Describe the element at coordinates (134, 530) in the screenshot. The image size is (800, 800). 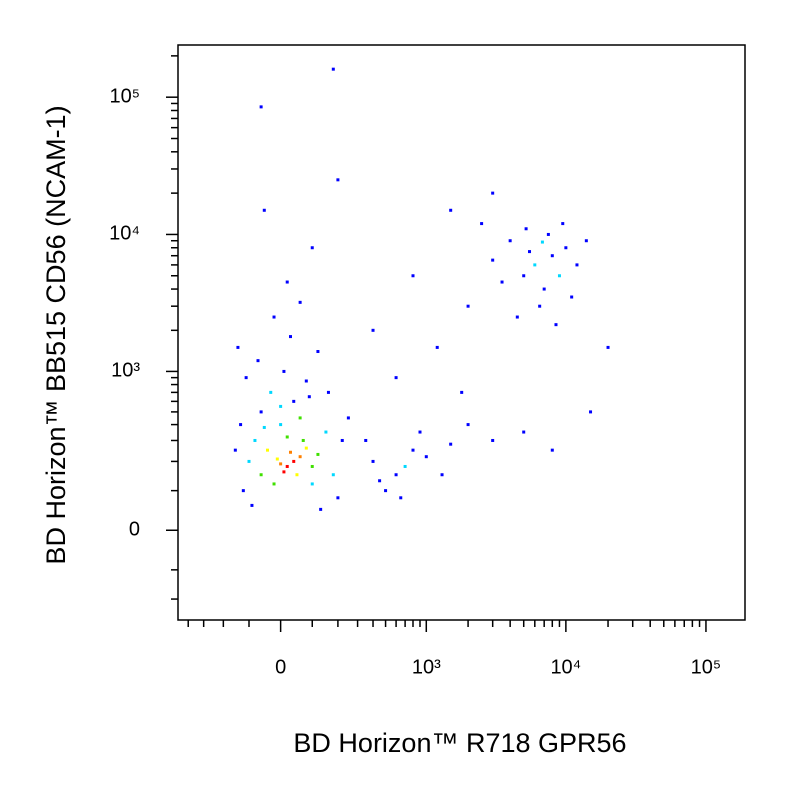
I see `y-tick-label: 0` at that location.